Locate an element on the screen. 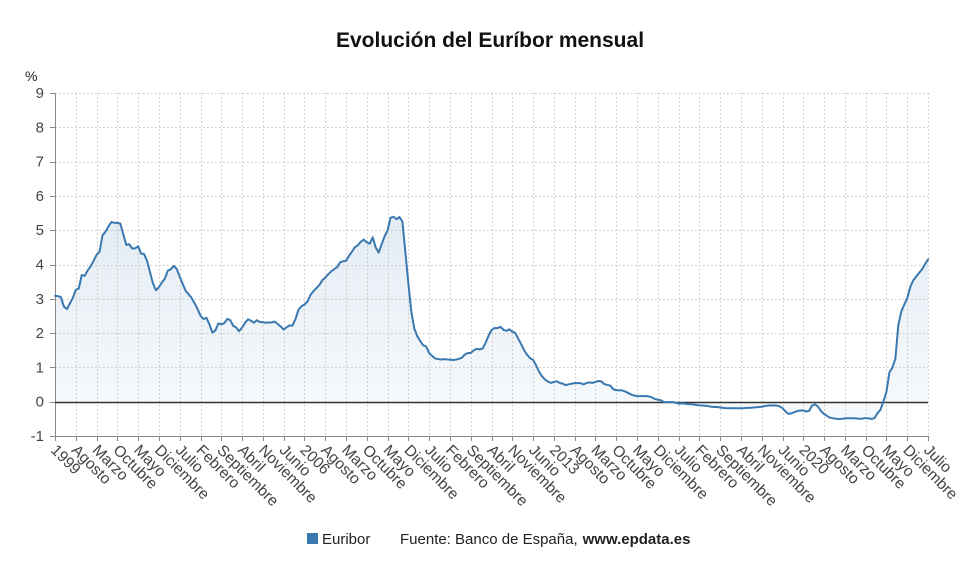 Image resolution: width=980 pixels, height=575 pixels. y-tick-label: 0 is located at coordinates (40, 402).